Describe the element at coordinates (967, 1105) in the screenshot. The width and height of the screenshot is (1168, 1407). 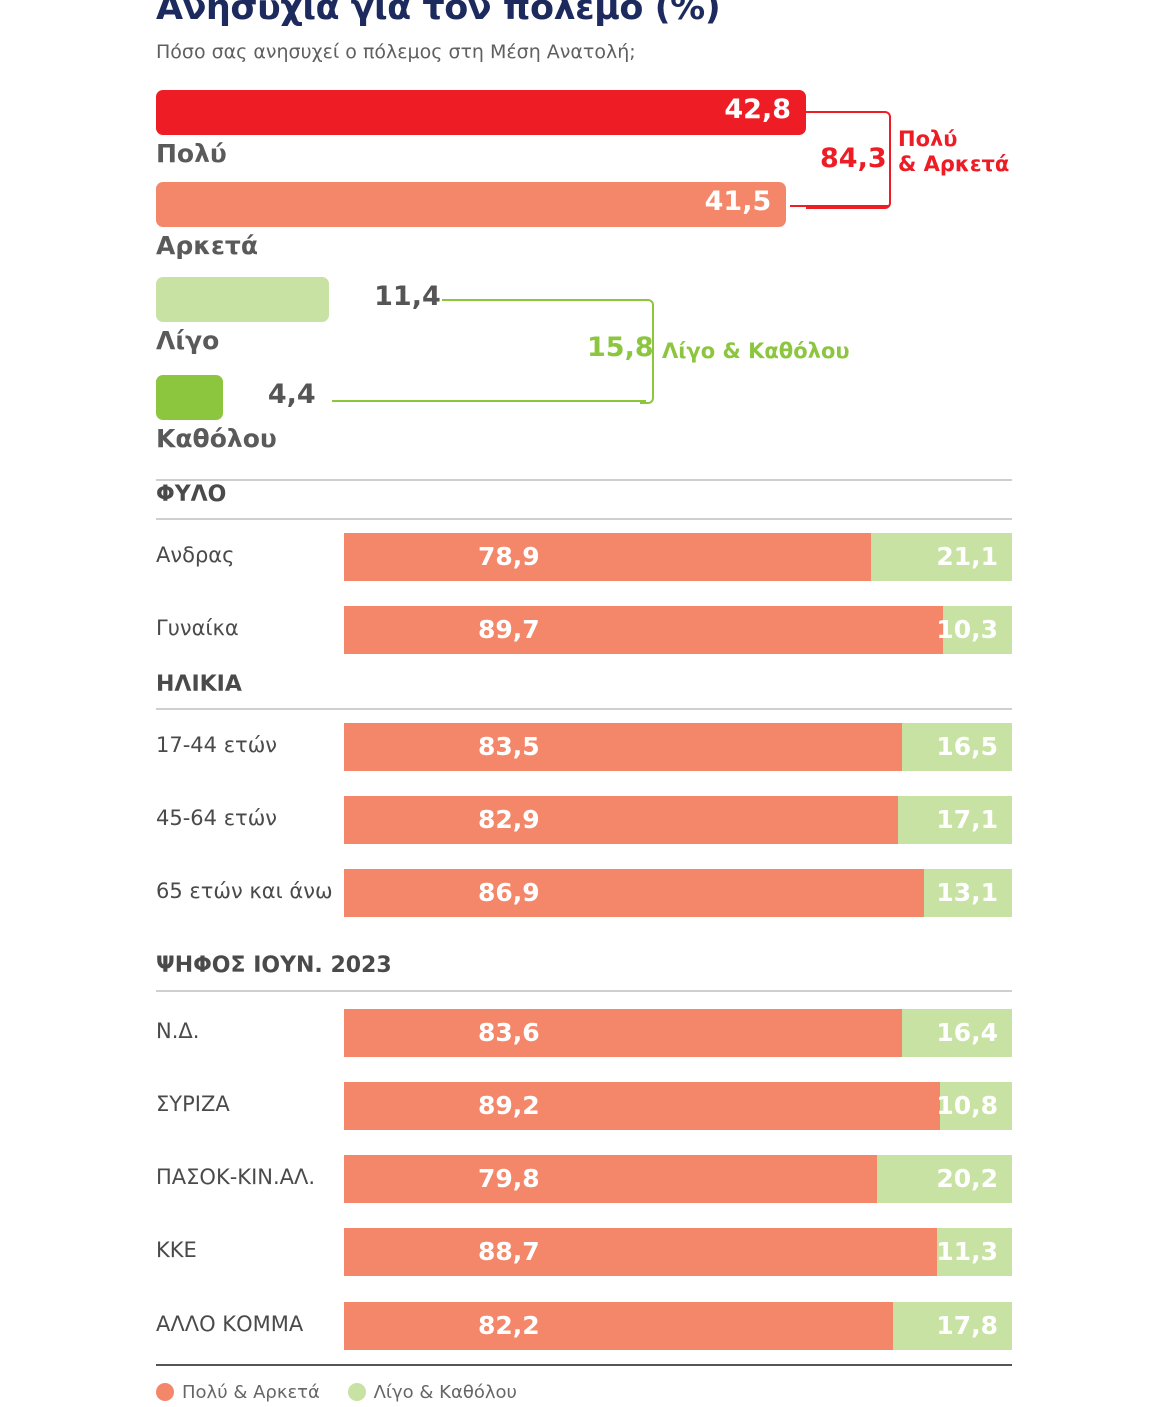
I see `data-label-ligo-katholou: 10,8` at that location.